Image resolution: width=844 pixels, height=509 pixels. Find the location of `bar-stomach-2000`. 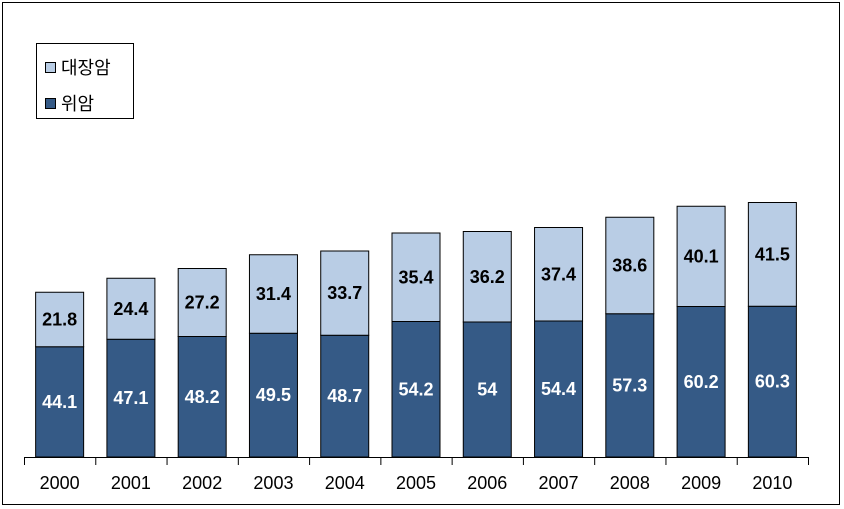

bar-stomach-2000 is located at coordinates (60, 402).